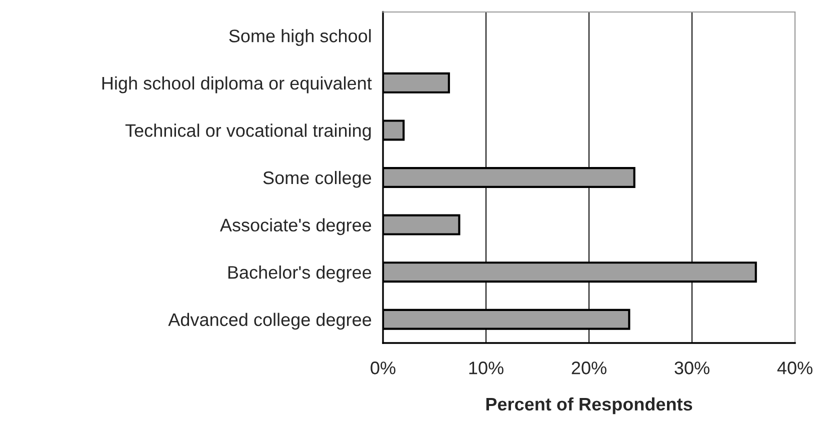 This screenshot has height=435, width=818. What do you see at coordinates (317, 179) in the screenshot?
I see `y-tick-label: Some college` at bounding box center [317, 179].